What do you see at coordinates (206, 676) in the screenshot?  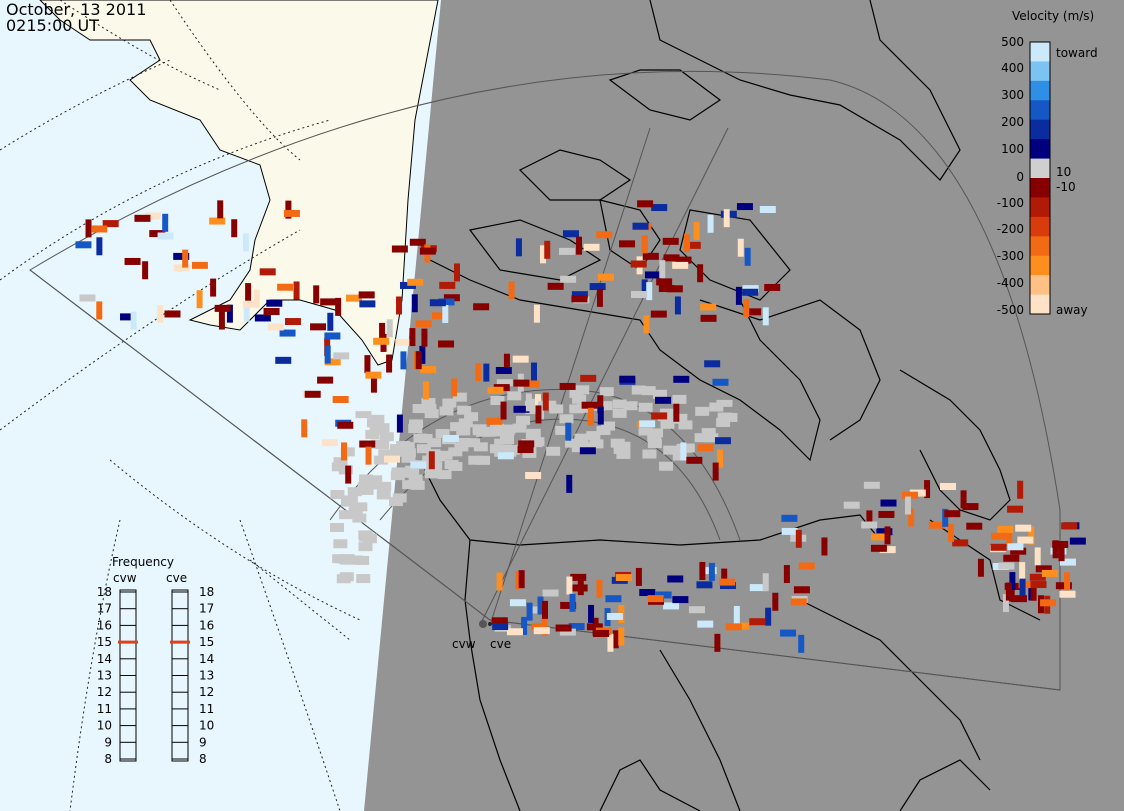 I see `frequency-tick-label: 13` at bounding box center [206, 676].